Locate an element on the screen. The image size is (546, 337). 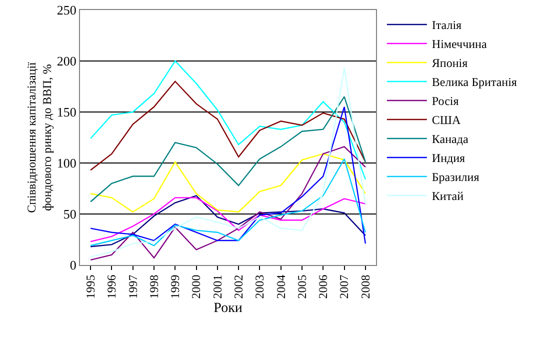
legend-label: Индия is located at coordinates (449, 158).